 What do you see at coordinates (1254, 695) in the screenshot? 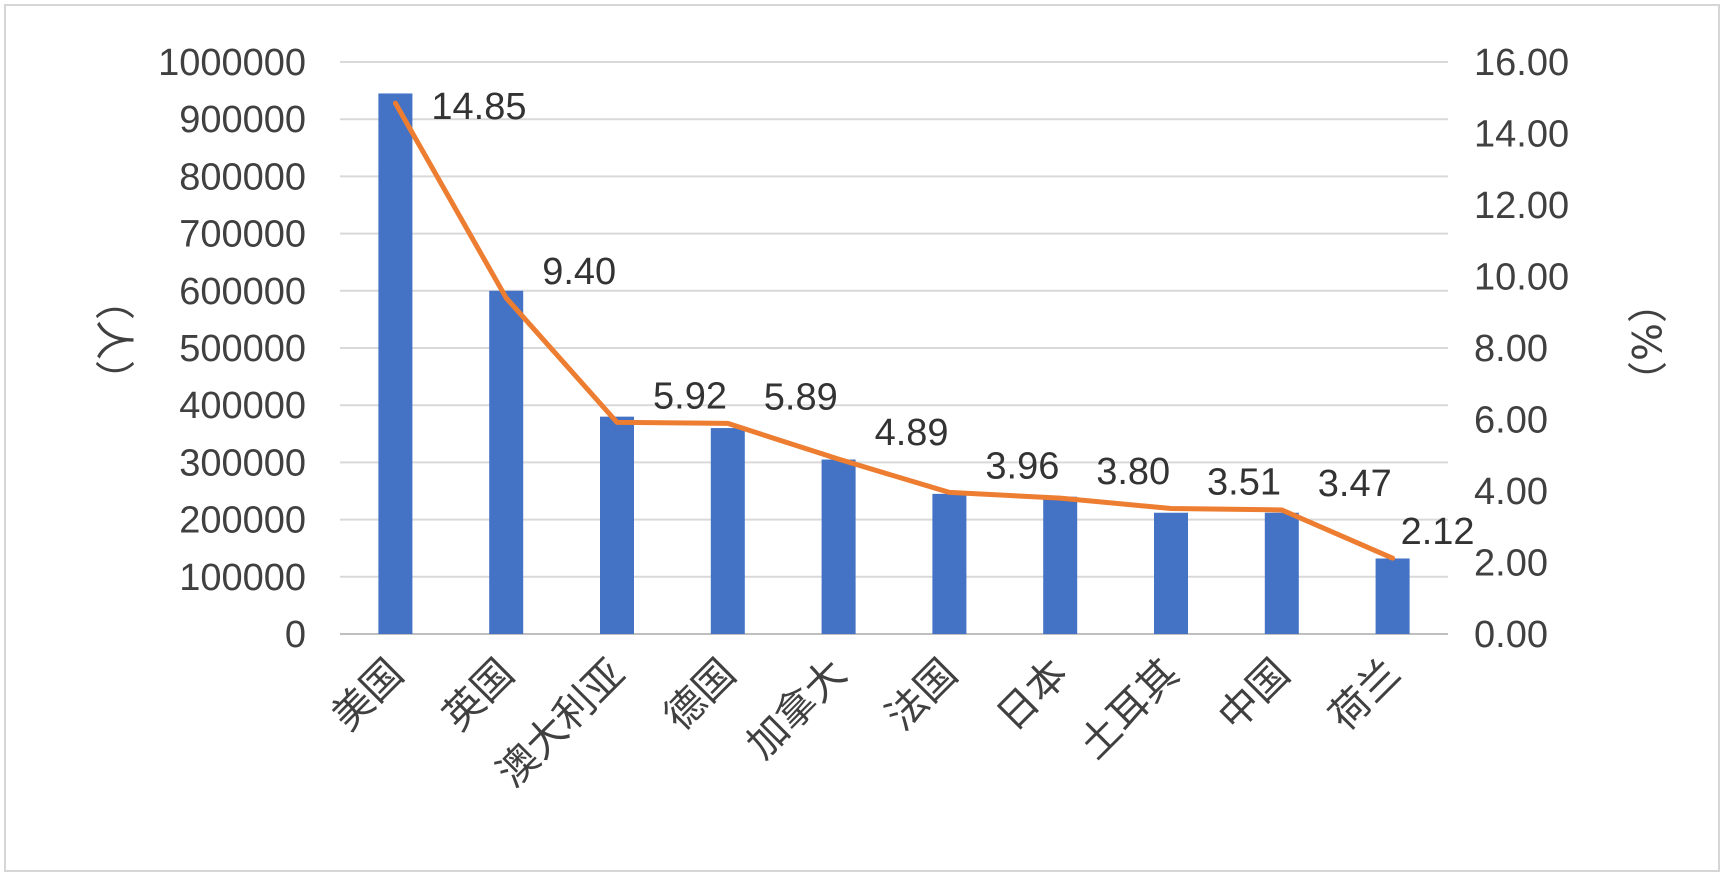
I see `category-label: 中国` at bounding box center [1254, 695].